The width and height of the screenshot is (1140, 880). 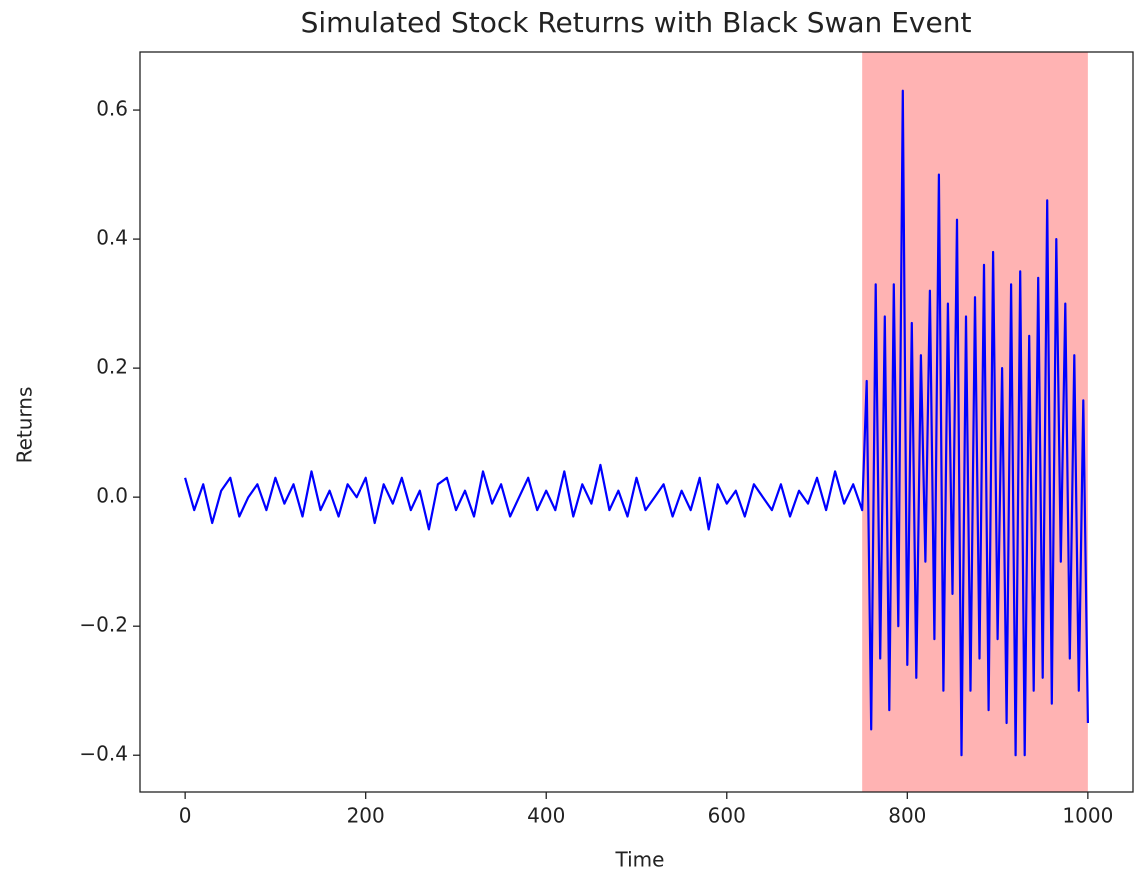 What do you see at coordinates (907, 816) in the screenshot?
I see `x-tick-label: 800` at bounding box center [907, 816].